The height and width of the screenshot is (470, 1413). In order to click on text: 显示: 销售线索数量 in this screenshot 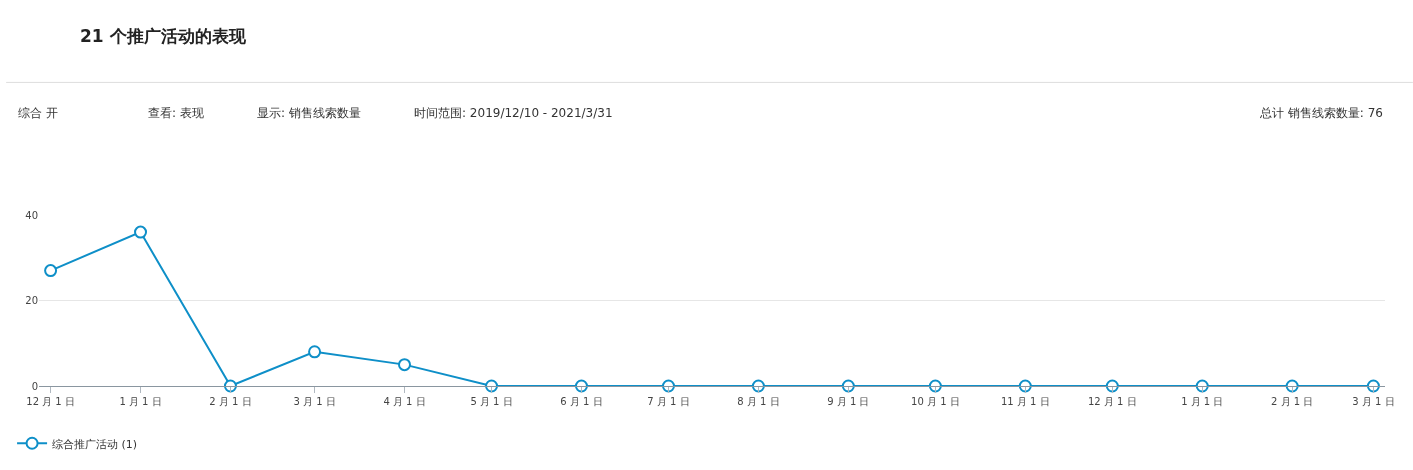, I will do `click(309, 113)`.